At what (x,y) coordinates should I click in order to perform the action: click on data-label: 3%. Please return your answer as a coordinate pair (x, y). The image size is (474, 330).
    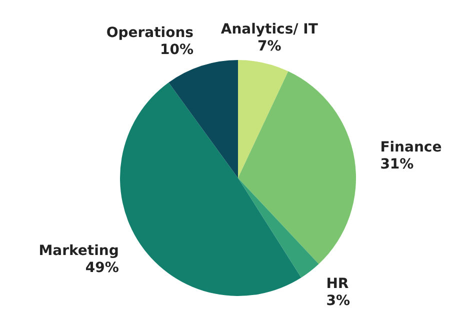
    Looking at the image, I should click on (338, 300).